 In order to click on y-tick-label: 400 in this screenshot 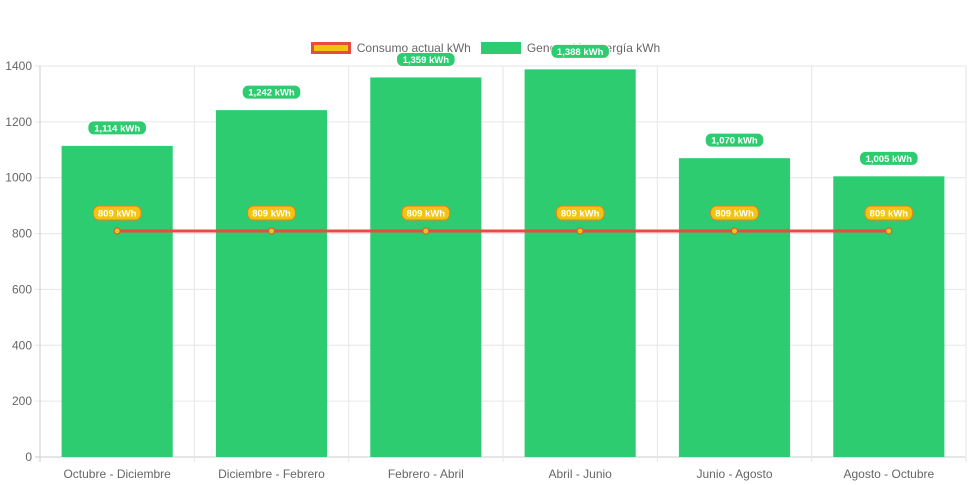, I will do `click(22, 345)`.